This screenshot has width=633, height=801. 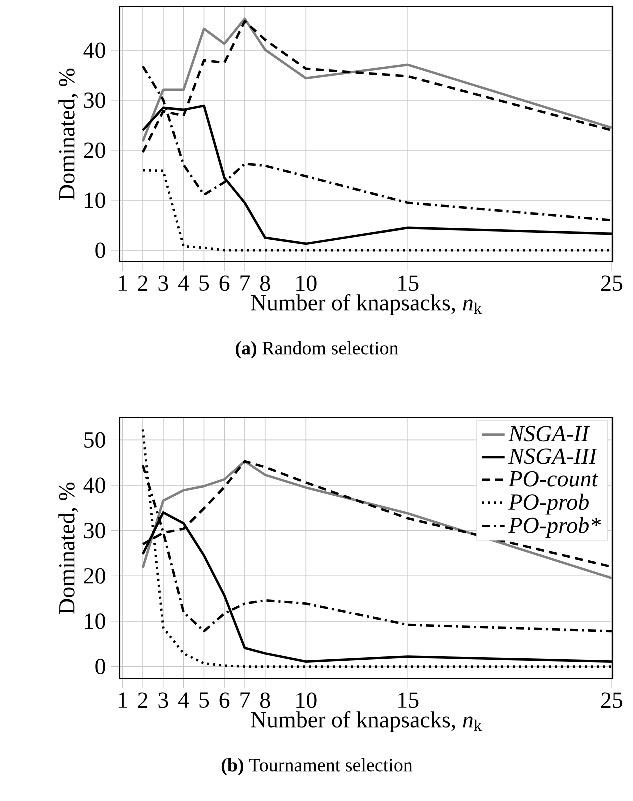 I want to click on legend-label: PO-prob, so click(x=548, y=504).